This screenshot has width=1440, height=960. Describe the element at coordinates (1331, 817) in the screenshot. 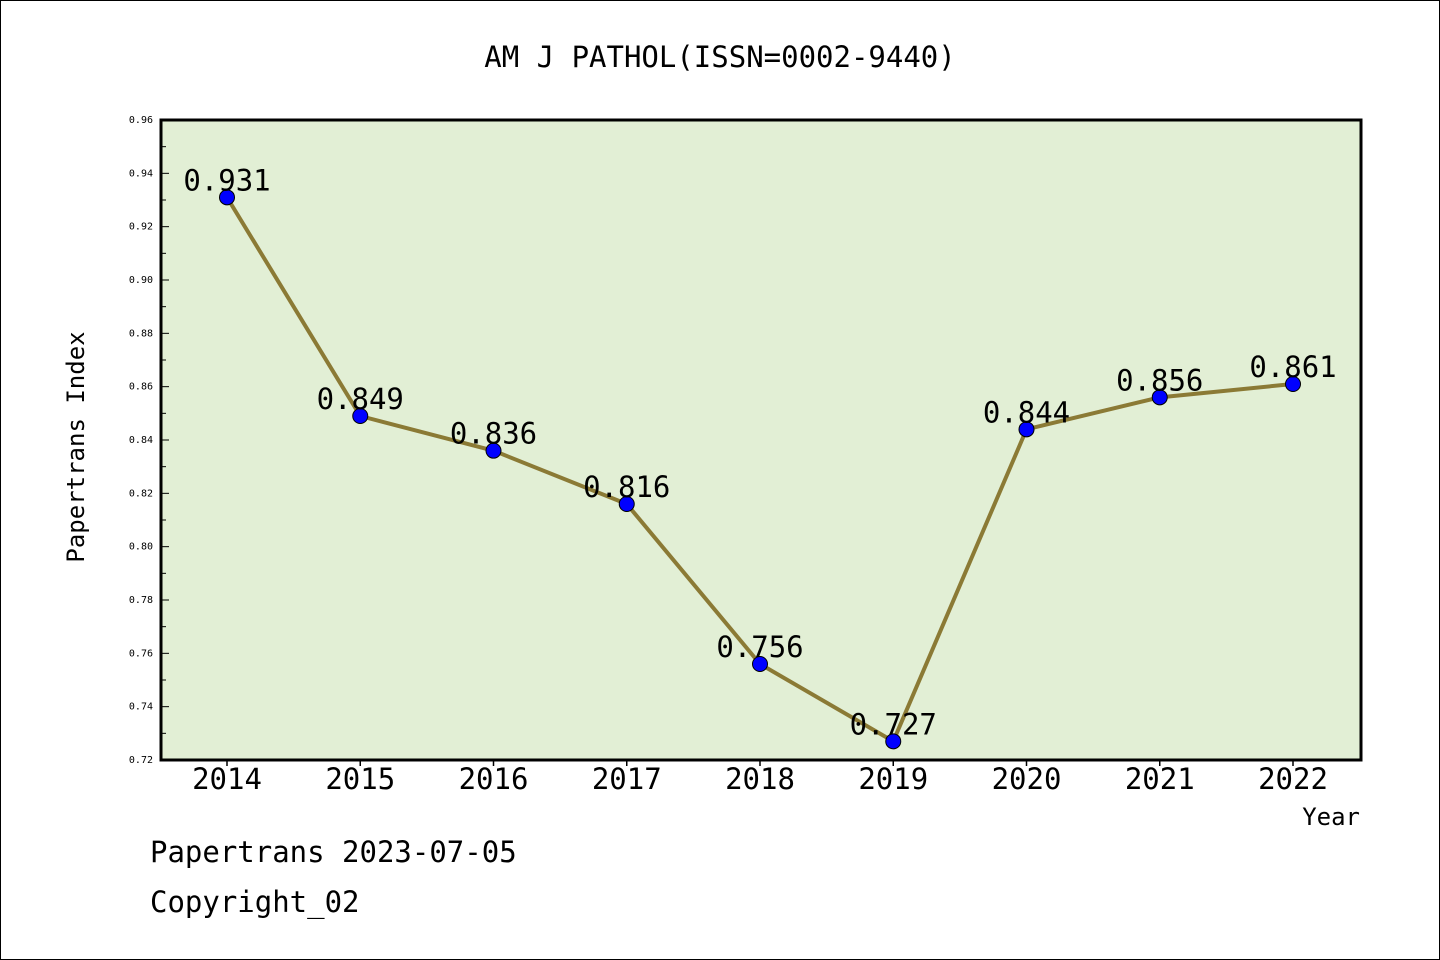

I see `x-axis-label: Year` at that location.